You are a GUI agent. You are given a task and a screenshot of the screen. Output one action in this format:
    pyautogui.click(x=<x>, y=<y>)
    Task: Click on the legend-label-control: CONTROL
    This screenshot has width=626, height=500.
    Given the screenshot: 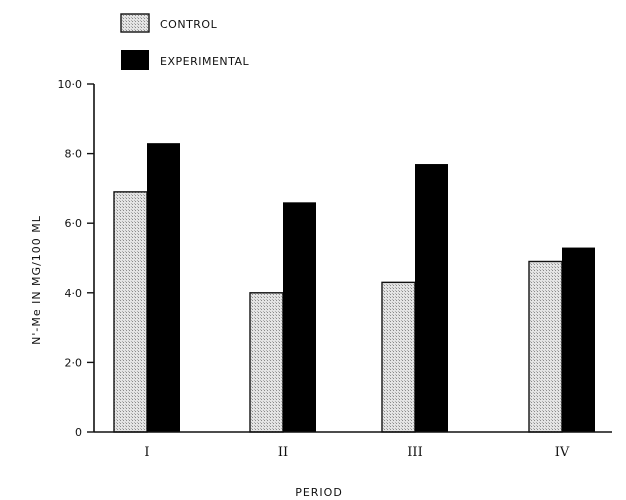 What is the action you would take?
    pyautogui.click(x=189, y=24)
    